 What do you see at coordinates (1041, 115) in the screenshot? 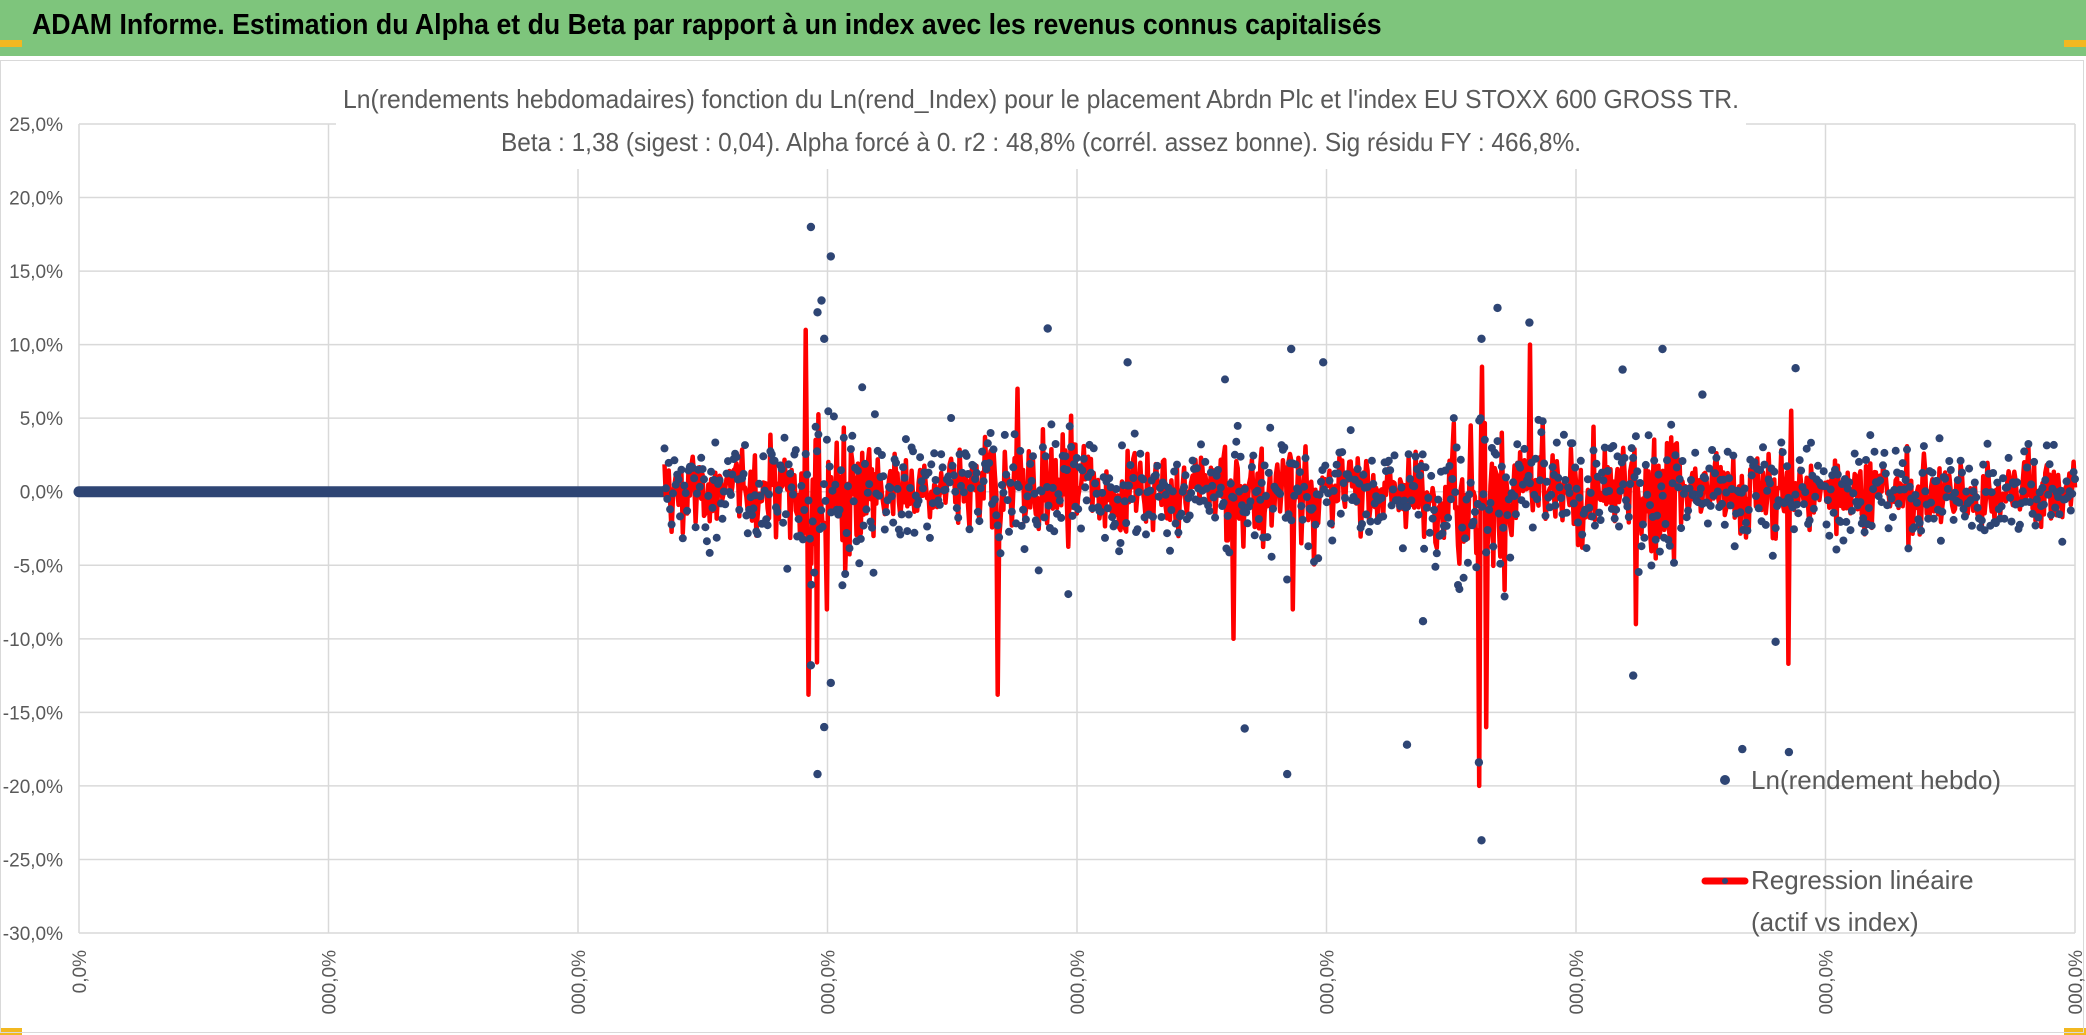
I see `title-background` at bounding box center [1041, 115].